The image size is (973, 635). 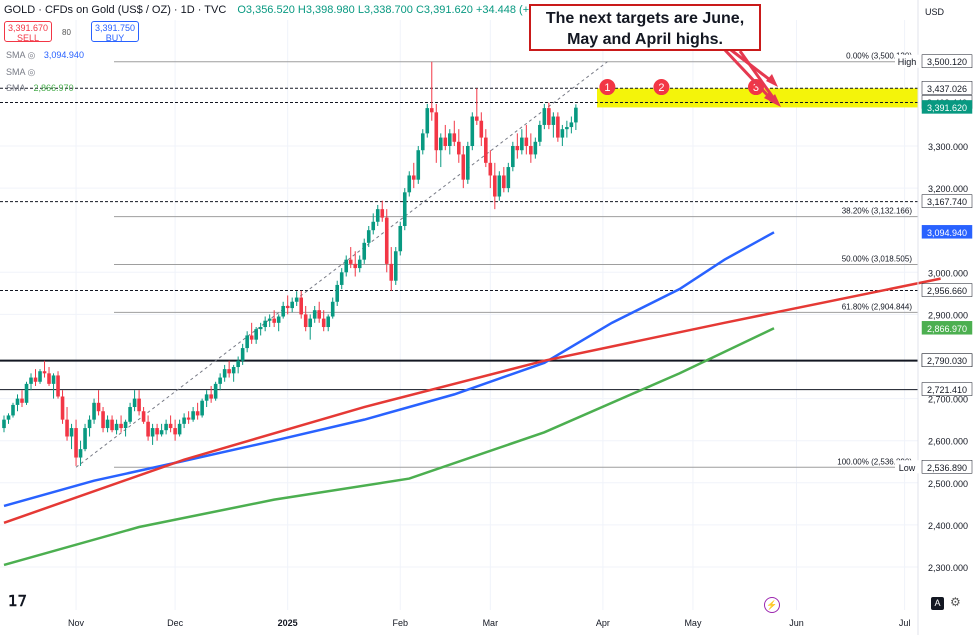 I want to click on arrow-head, so click(x=772, y=80).